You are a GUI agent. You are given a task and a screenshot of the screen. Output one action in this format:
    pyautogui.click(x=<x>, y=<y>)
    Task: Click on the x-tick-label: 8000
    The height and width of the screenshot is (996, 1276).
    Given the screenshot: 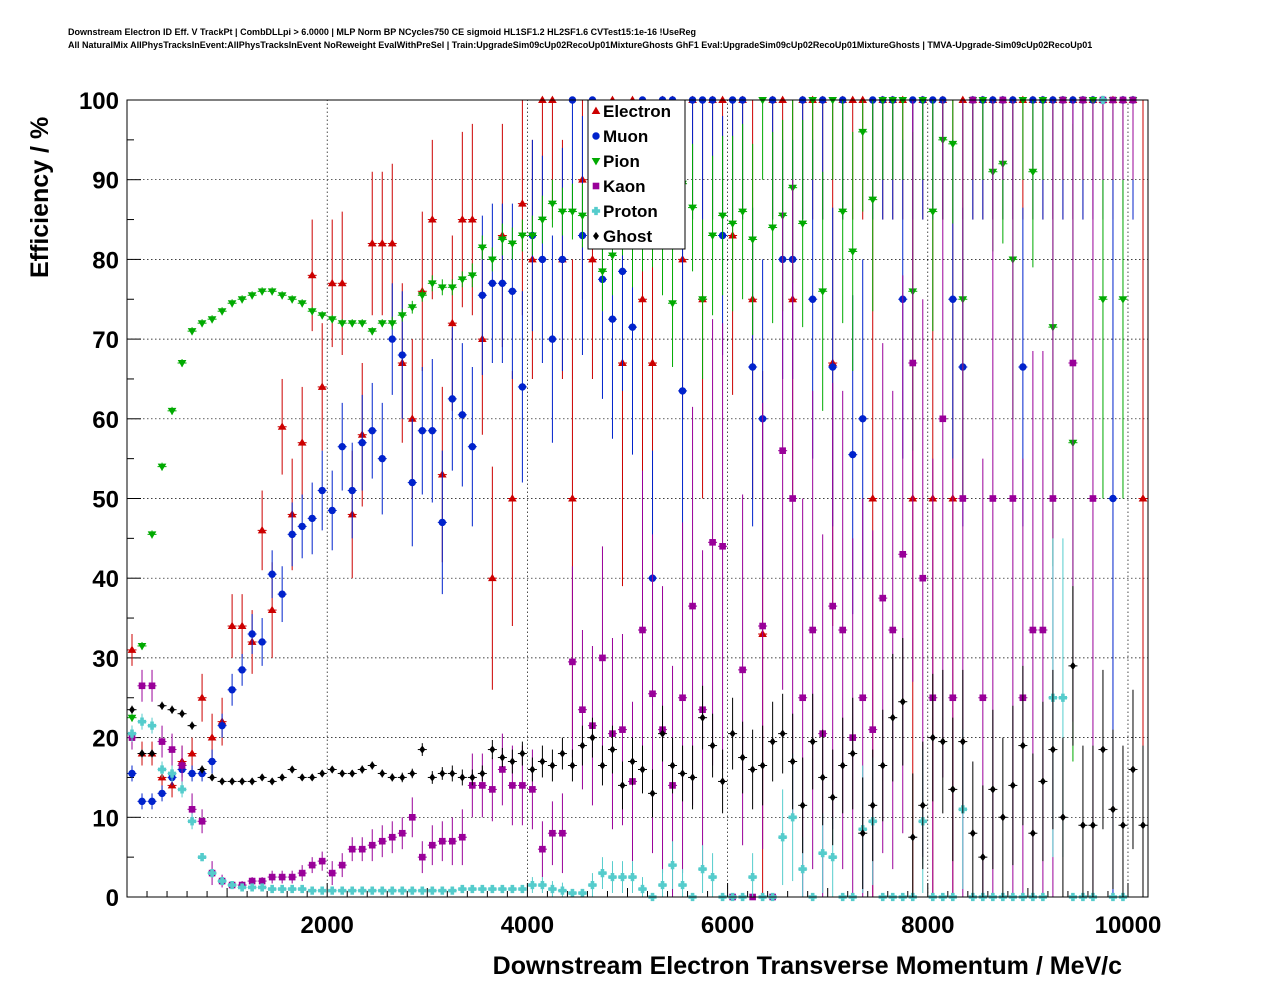 What is the action you would take?
    pyautogui.click(x=927, y=925)
    